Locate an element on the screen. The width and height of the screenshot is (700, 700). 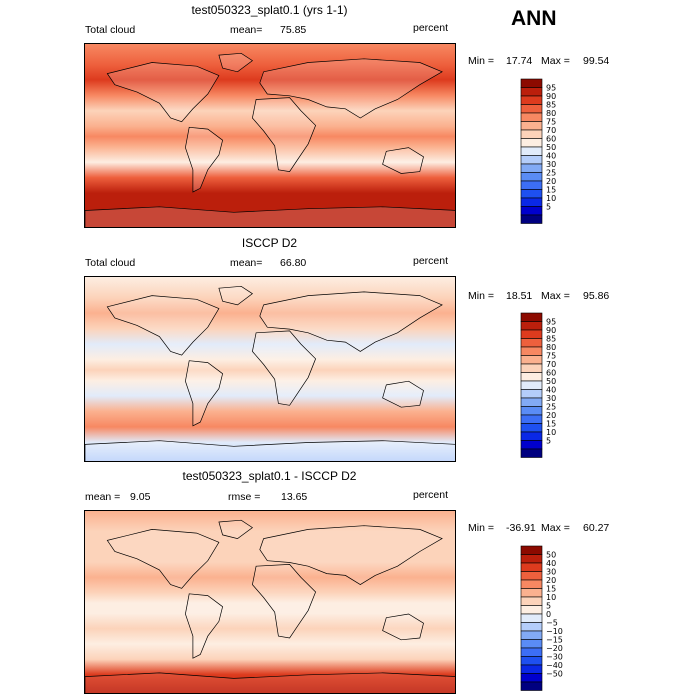
panel-3-south-america-fill is located at coordinates (204, 626).